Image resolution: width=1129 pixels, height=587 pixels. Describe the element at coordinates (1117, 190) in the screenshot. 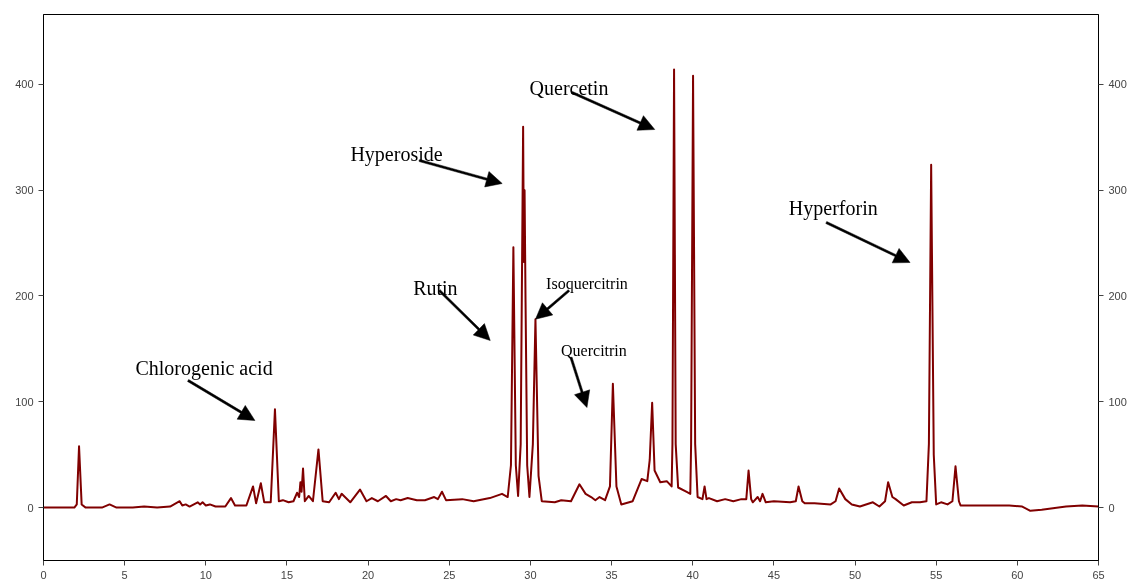

I see `y2-tick-label: 300` at that location.